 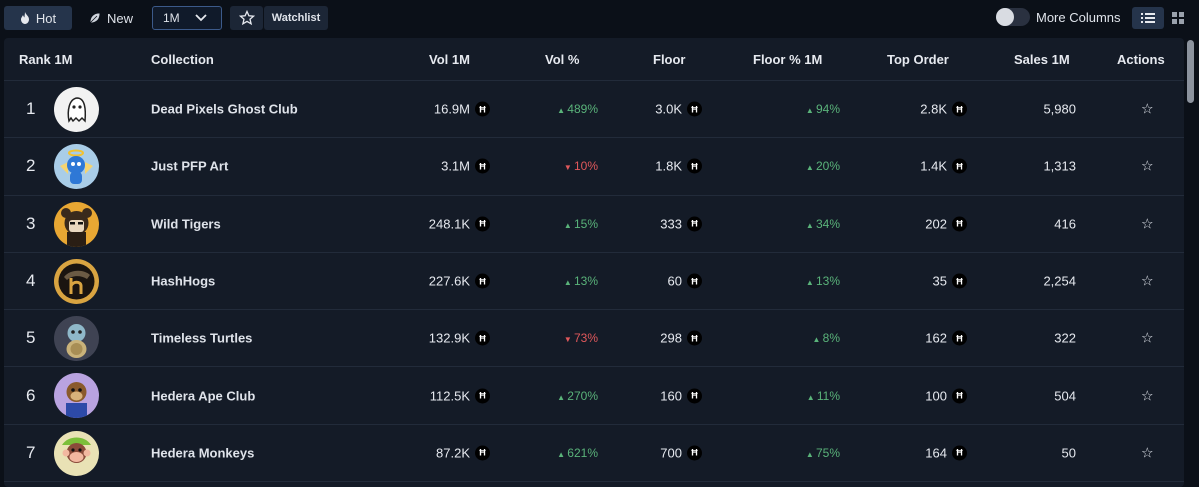 I want to click on header-vol: Vol 1M, so click(x=449, y=59).